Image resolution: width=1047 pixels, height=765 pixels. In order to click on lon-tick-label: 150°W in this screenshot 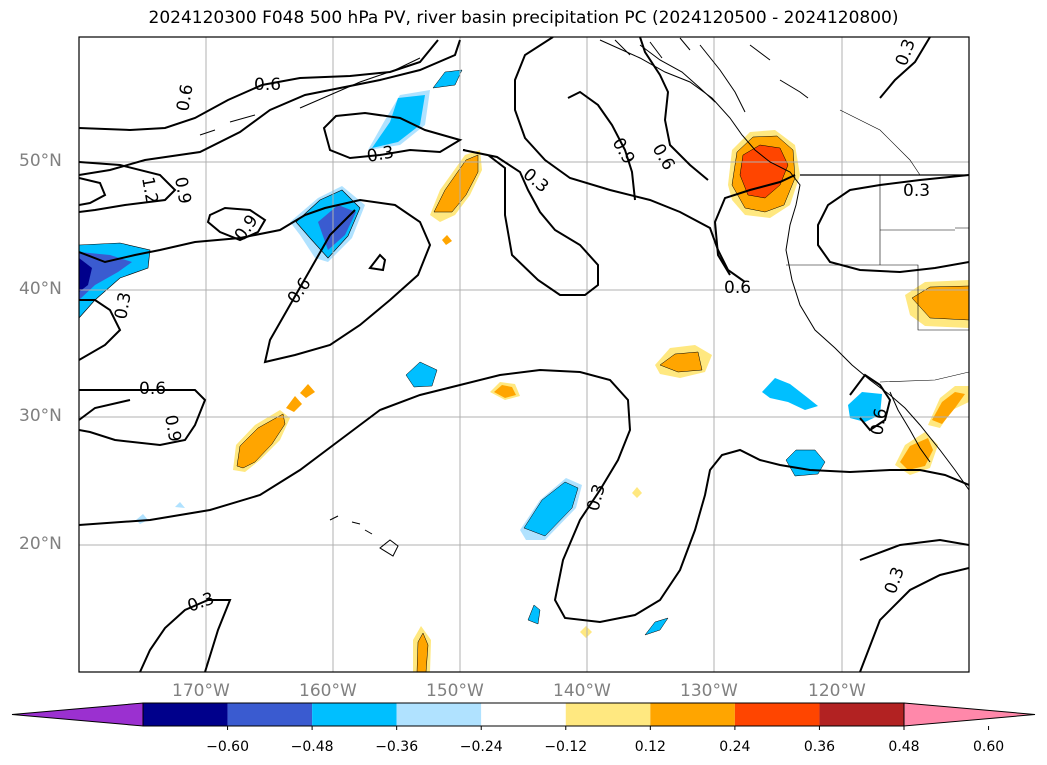, I will do `click(455, 691)`.